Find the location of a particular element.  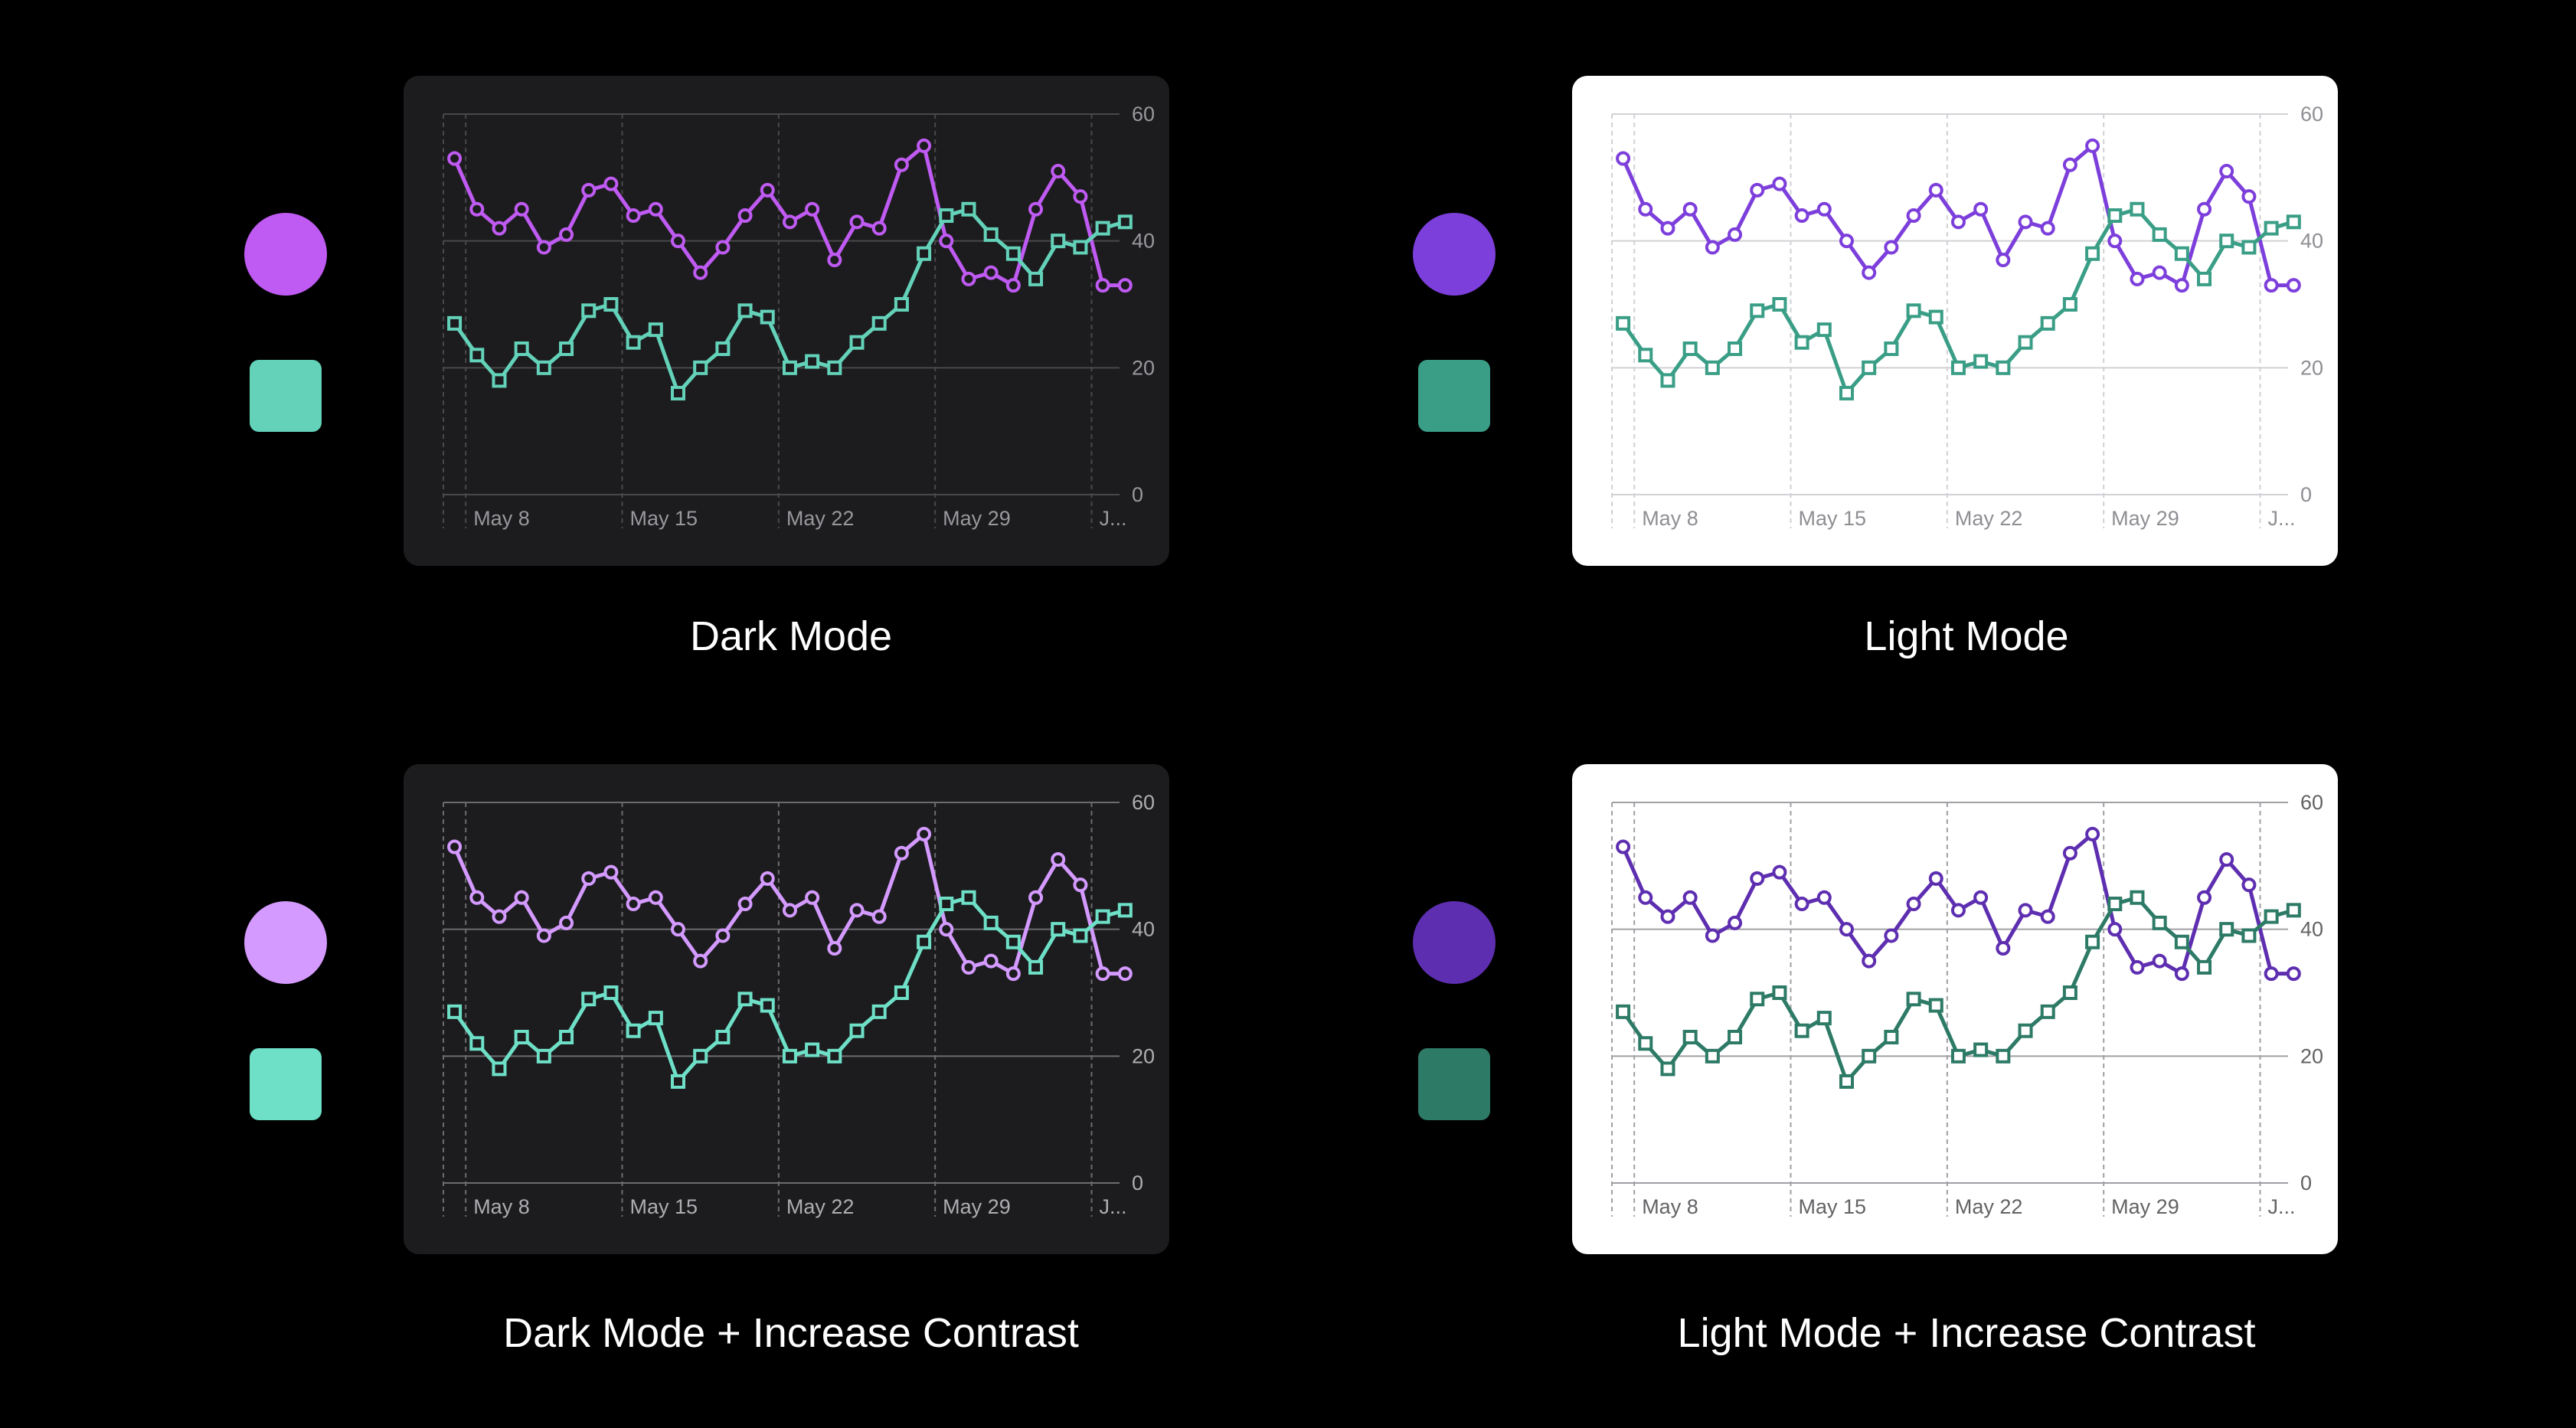

y-tick-label: 40 is located at coordinates (2311, 929).